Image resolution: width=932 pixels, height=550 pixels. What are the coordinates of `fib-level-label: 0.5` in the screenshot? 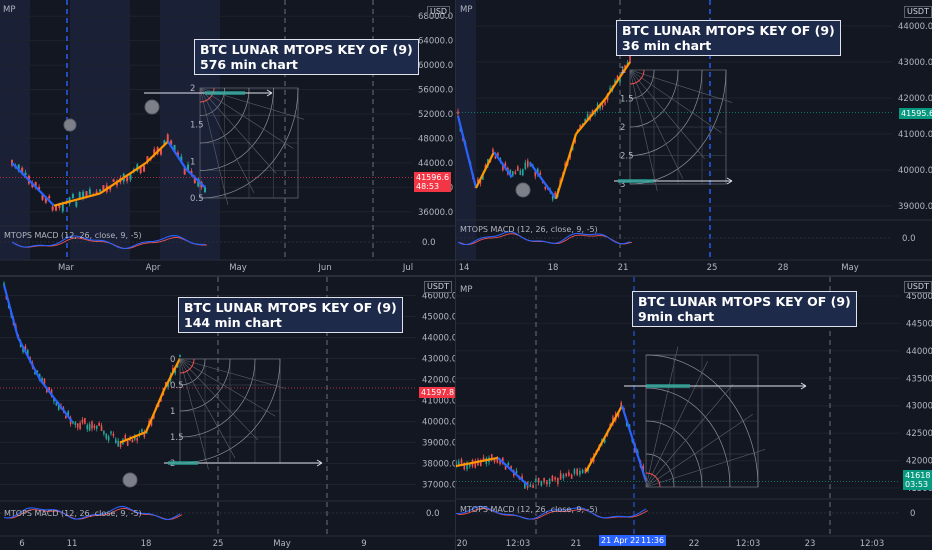 It's located at (197, 199).